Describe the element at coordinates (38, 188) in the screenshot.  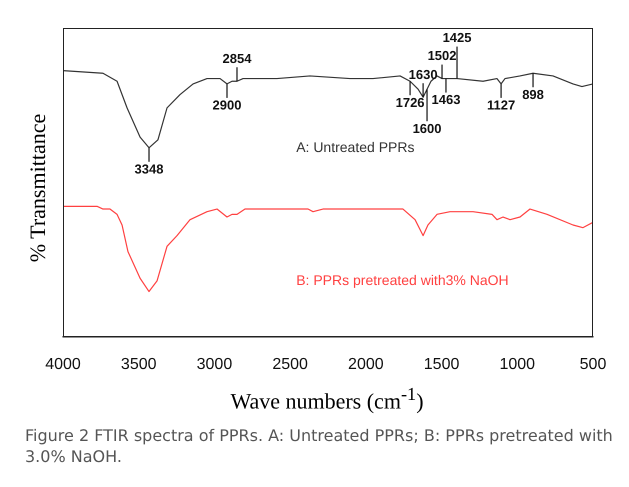
I see `y-axis-title: % Transmittance` at that location.